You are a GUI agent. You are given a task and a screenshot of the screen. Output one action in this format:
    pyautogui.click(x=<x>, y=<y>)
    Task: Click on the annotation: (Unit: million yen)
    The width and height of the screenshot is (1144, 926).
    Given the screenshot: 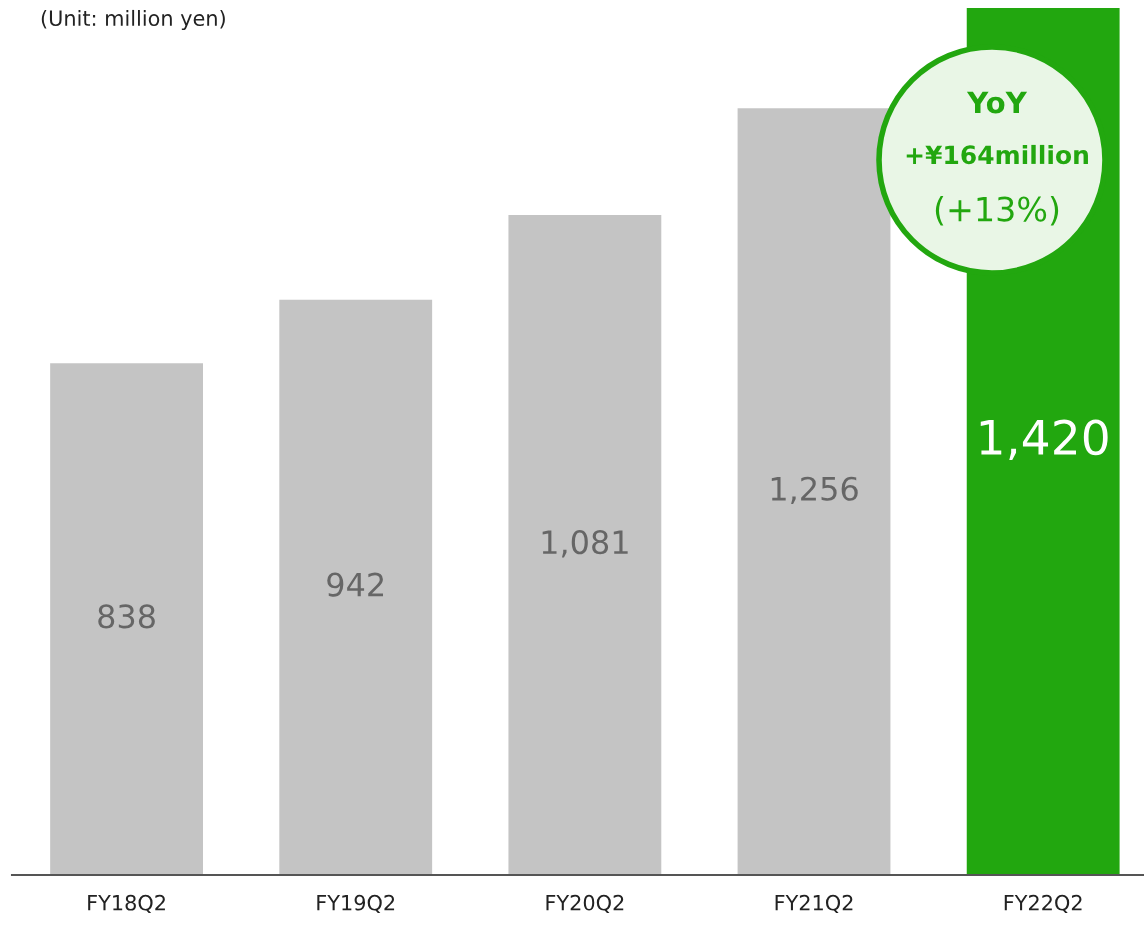 What is the action you would take?
    pyautogui.click(x=133, y=20)
    